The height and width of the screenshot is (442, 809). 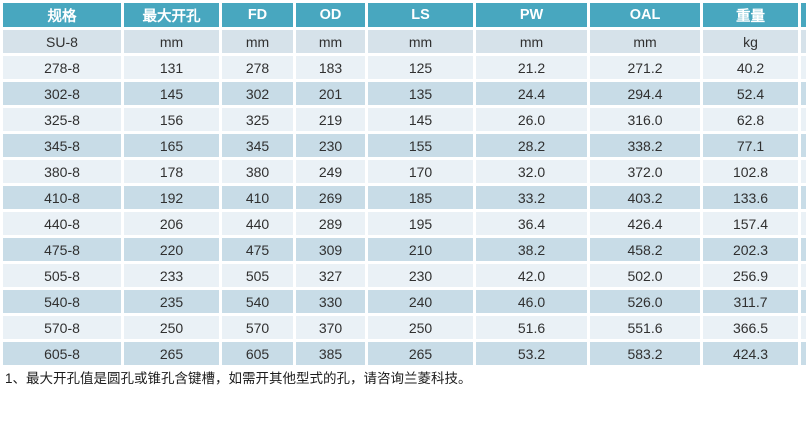 I want to click on table-cell: 271.2, so click(x=645, y=67).